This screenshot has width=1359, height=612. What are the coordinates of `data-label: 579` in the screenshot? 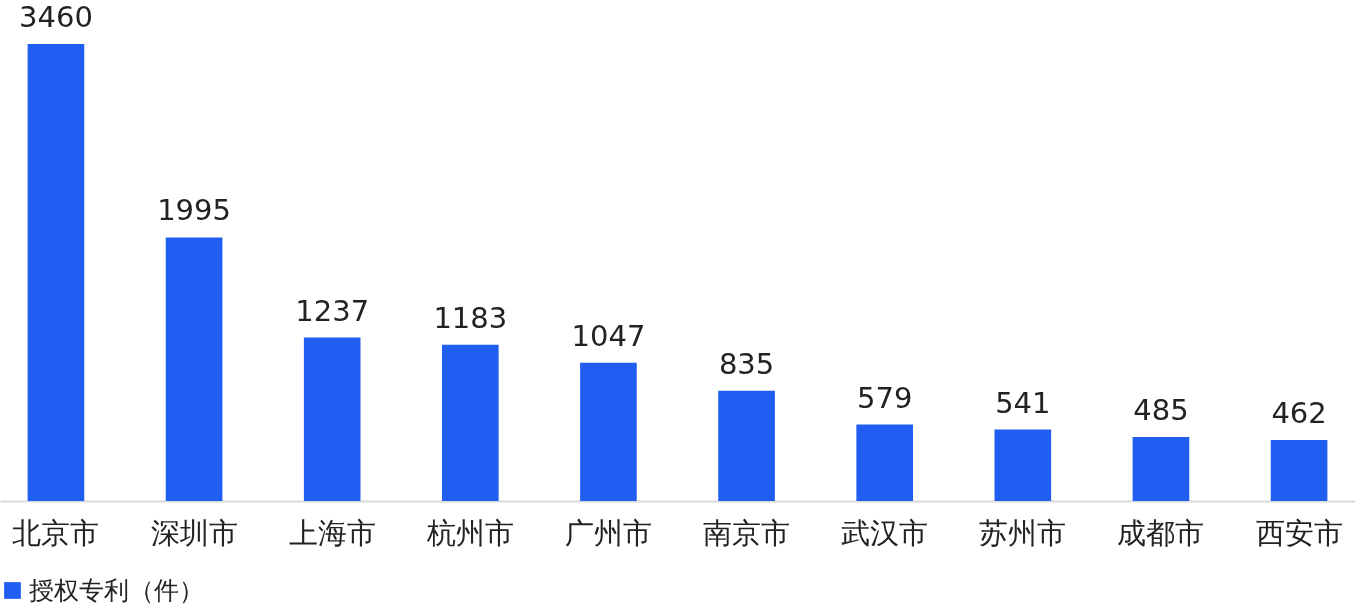 It's located at (885, 397).